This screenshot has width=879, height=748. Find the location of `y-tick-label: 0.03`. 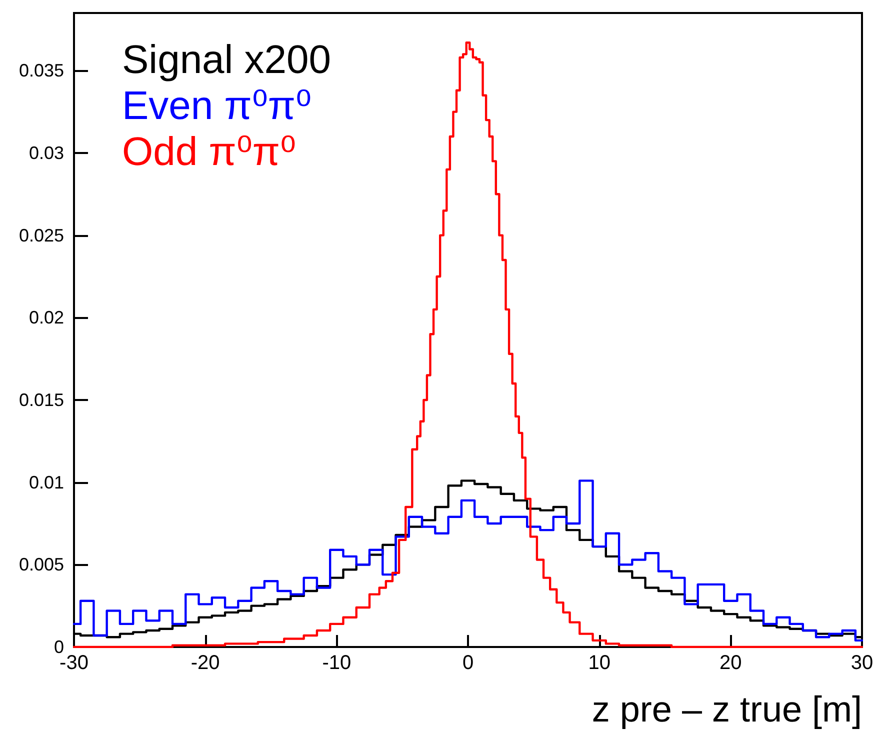

y-tick-label: 0.03 is located at coordinates (46, 152).